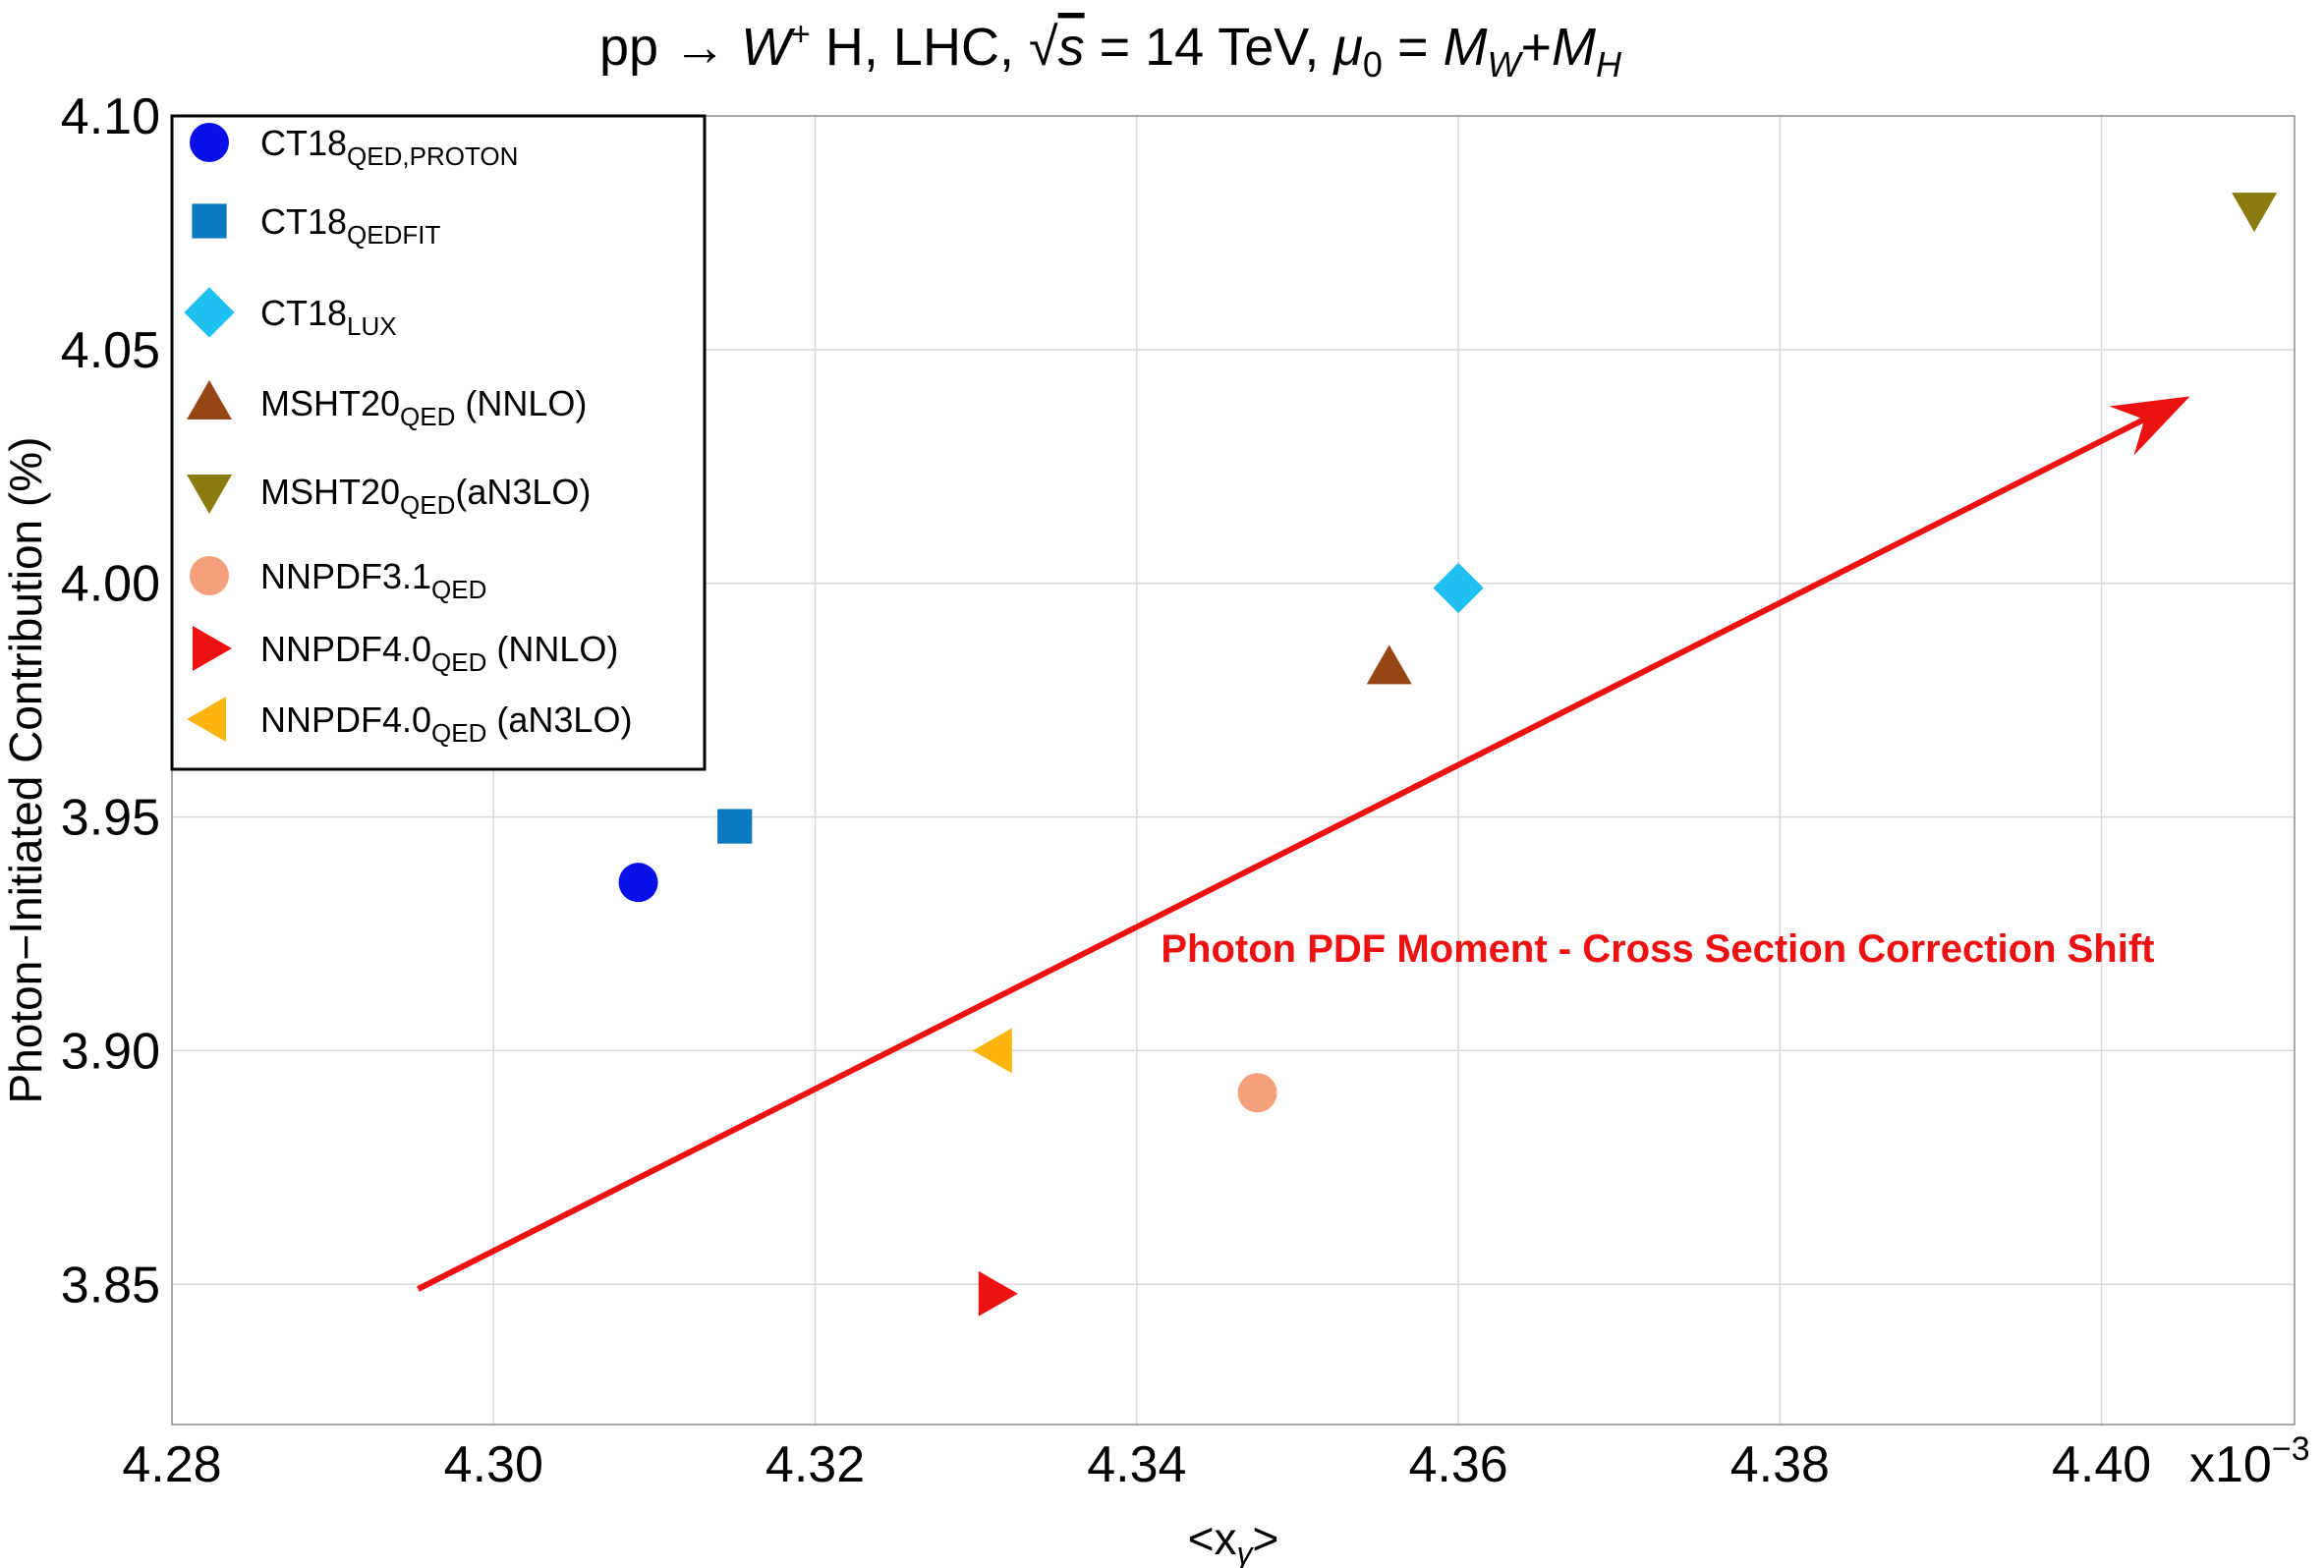 The image size is (2324, 1568). What do you see at coordinates (111, 818) in the screenshot?
I see `y-tick-label: 3.95` at bounding box center [111, 818].